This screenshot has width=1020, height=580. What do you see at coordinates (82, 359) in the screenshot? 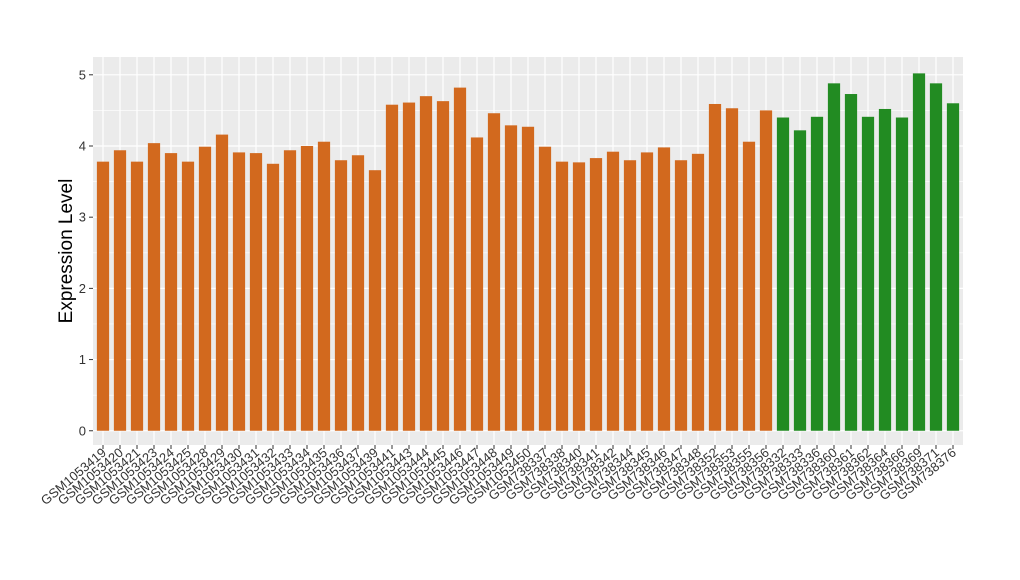
I see `y-tick-label: 1` at bounding box center [82, 359].